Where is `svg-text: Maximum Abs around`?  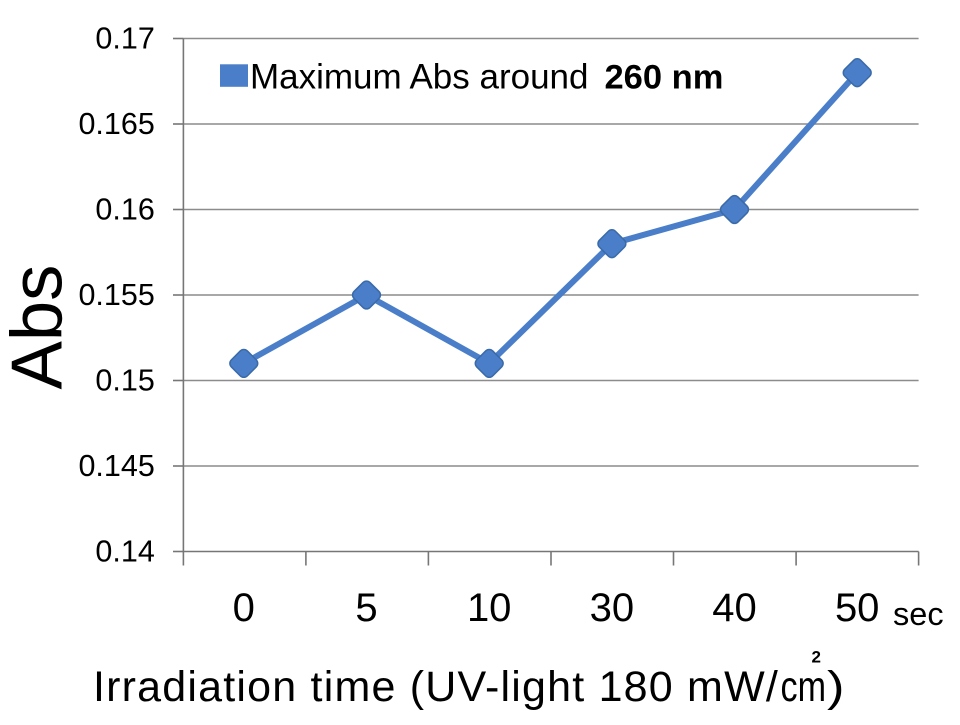 svg-text: Maximum Abs around is located at coordinates (419, 76).